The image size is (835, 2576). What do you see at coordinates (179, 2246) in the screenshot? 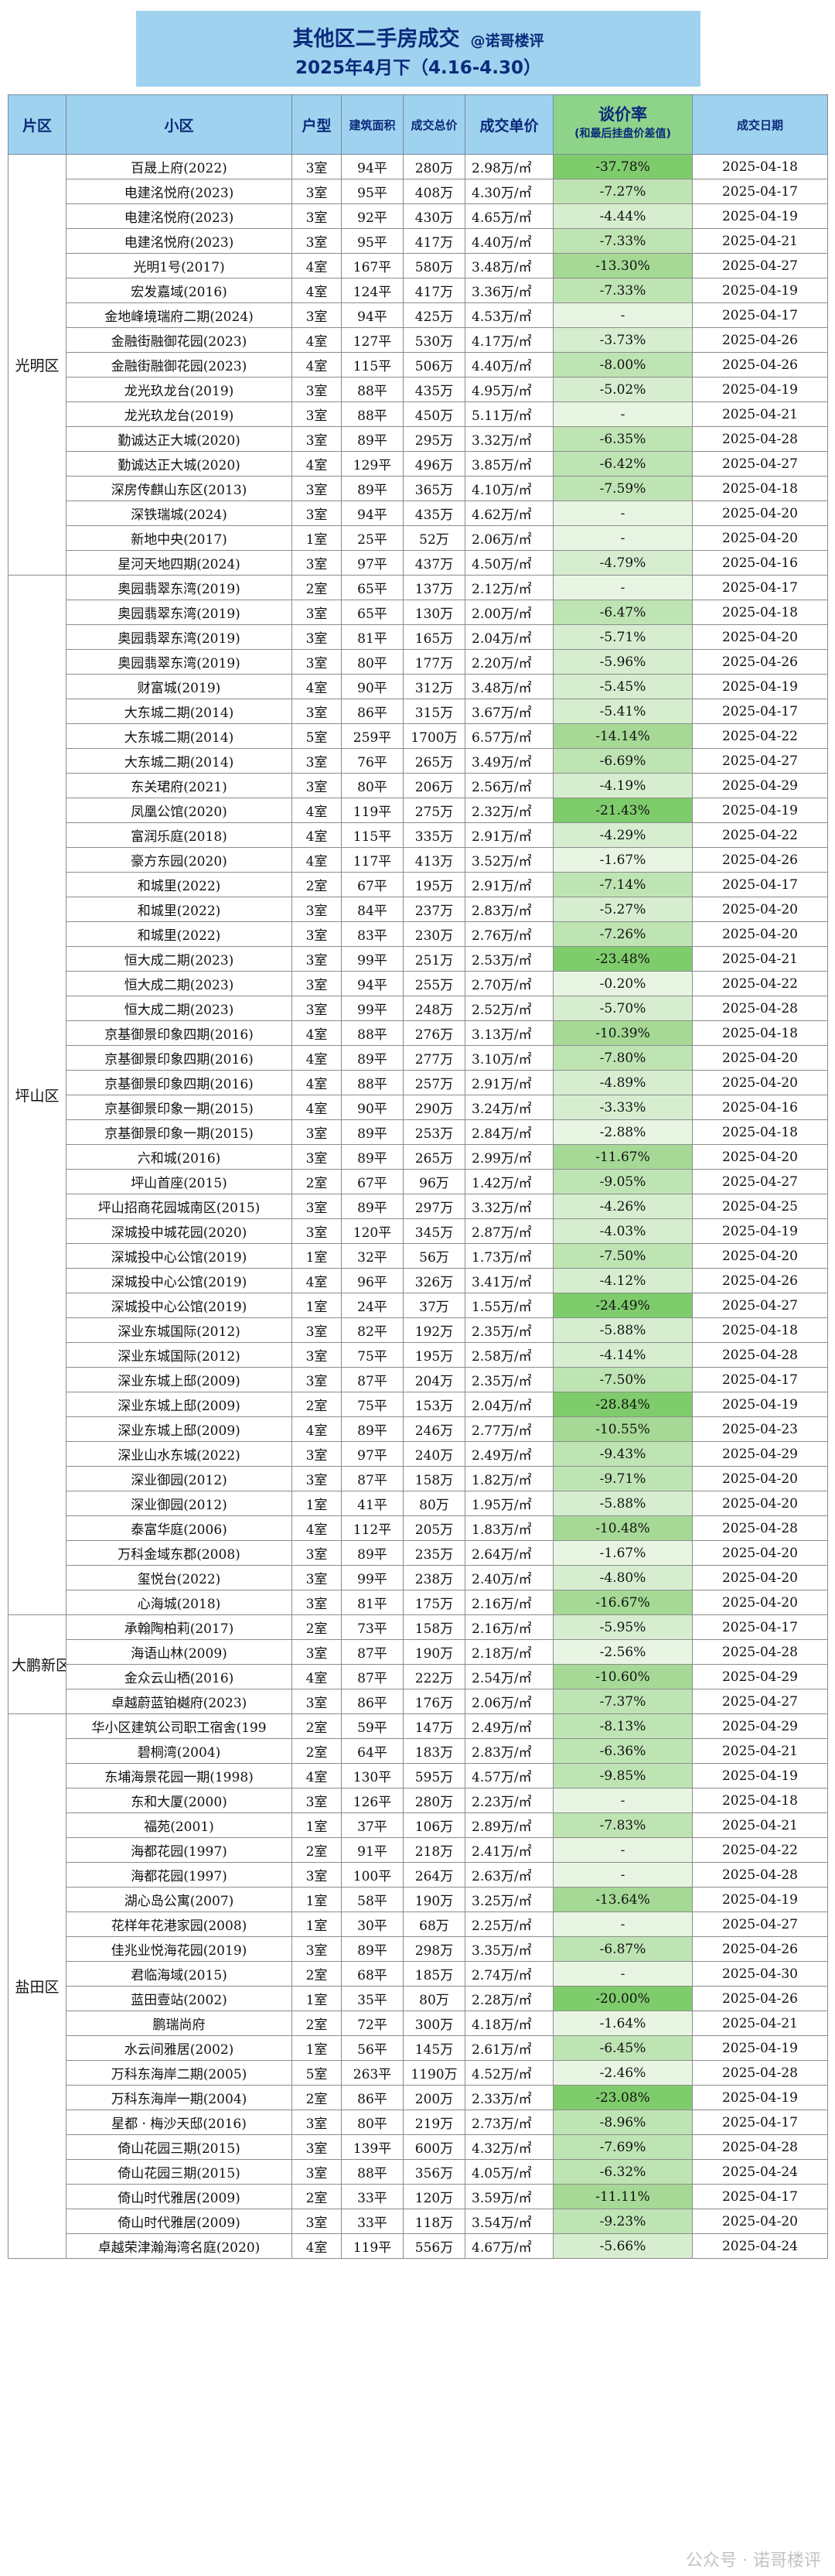
I see `community-cell: 卓越荣津瀚海湾名庭(2020)` at bounding box center [179, 2246].